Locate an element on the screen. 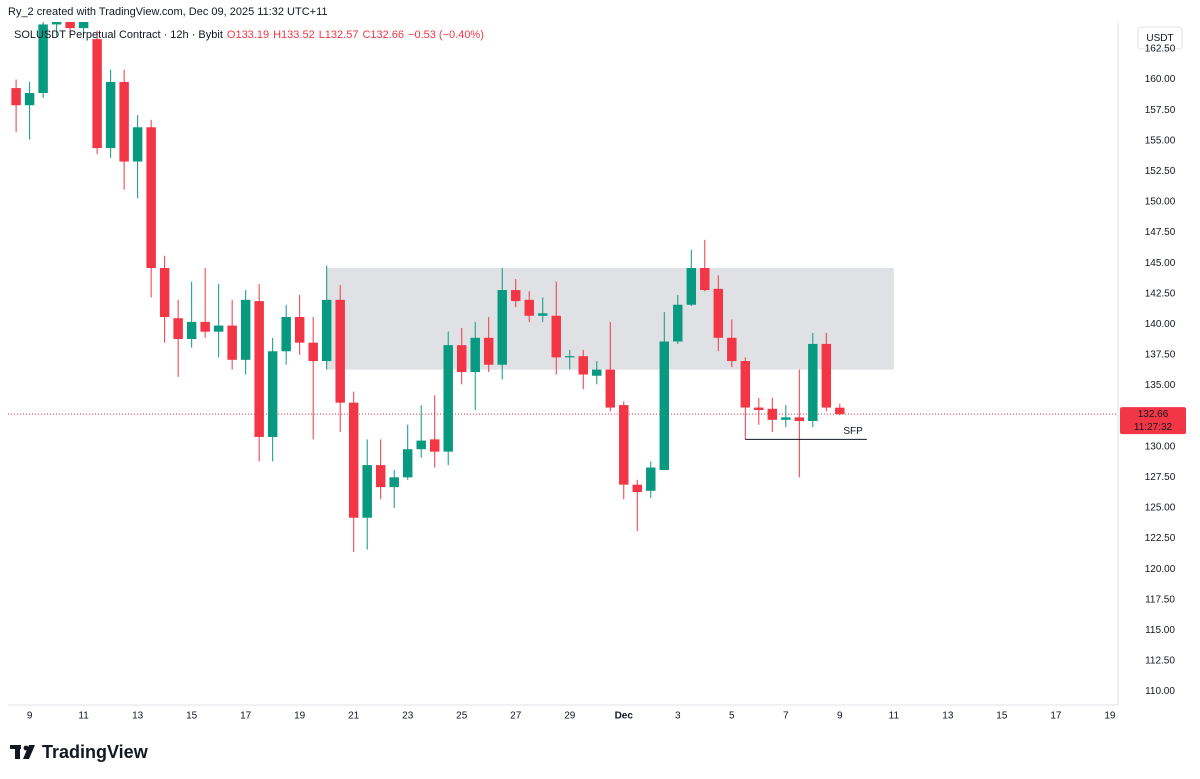 The width and height of the screenshot is (1200, 779). x-tick-label: 29 is located at coordinates (570, 716).